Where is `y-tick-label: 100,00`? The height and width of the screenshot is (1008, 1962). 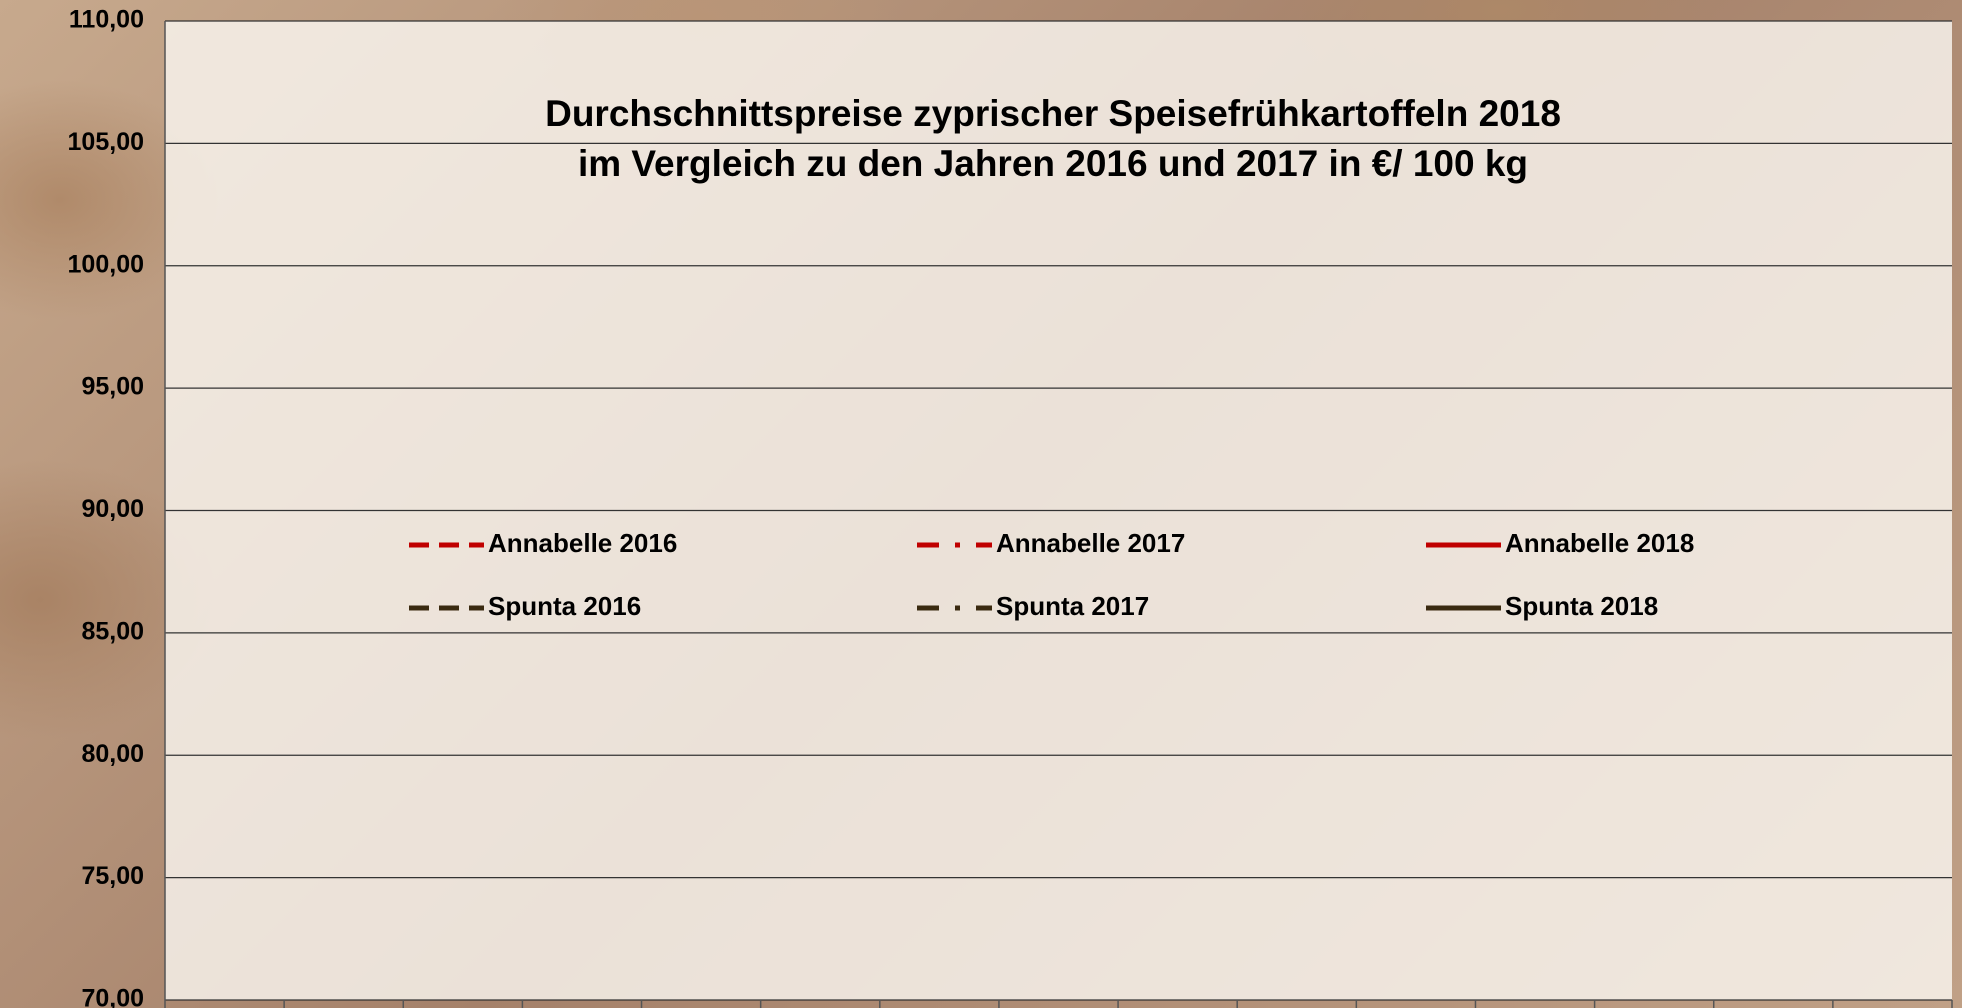 y-tick-label: 100,00 is located at coordinates (106, 264).